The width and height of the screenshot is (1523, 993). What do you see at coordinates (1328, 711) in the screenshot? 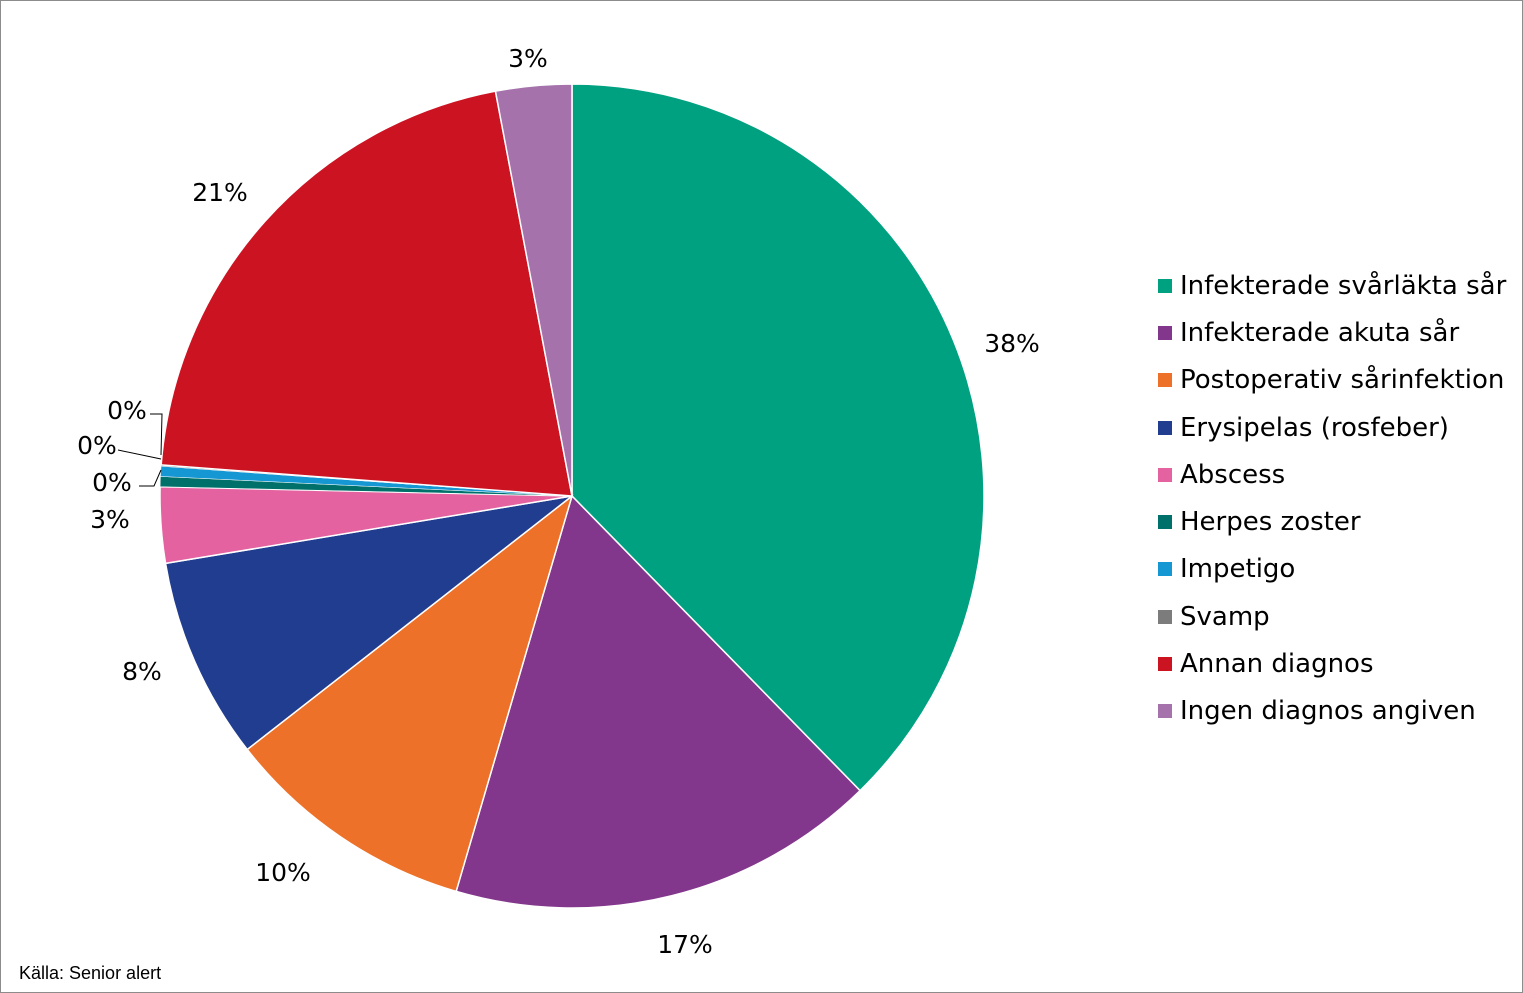
I see `legend-label: Ingen diagnos angiven` at bounding box center [1328, 711].